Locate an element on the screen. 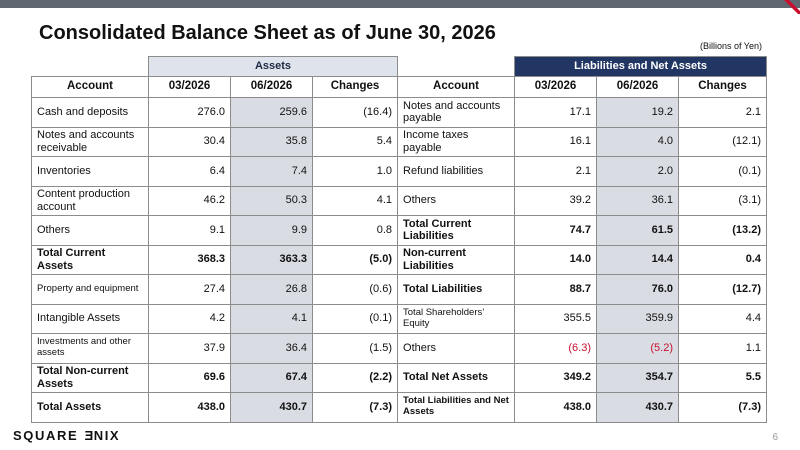 The width and height of the screenshot is (800, 450). jun-value-cell: 67.4 is located at coordinates (271, 377).